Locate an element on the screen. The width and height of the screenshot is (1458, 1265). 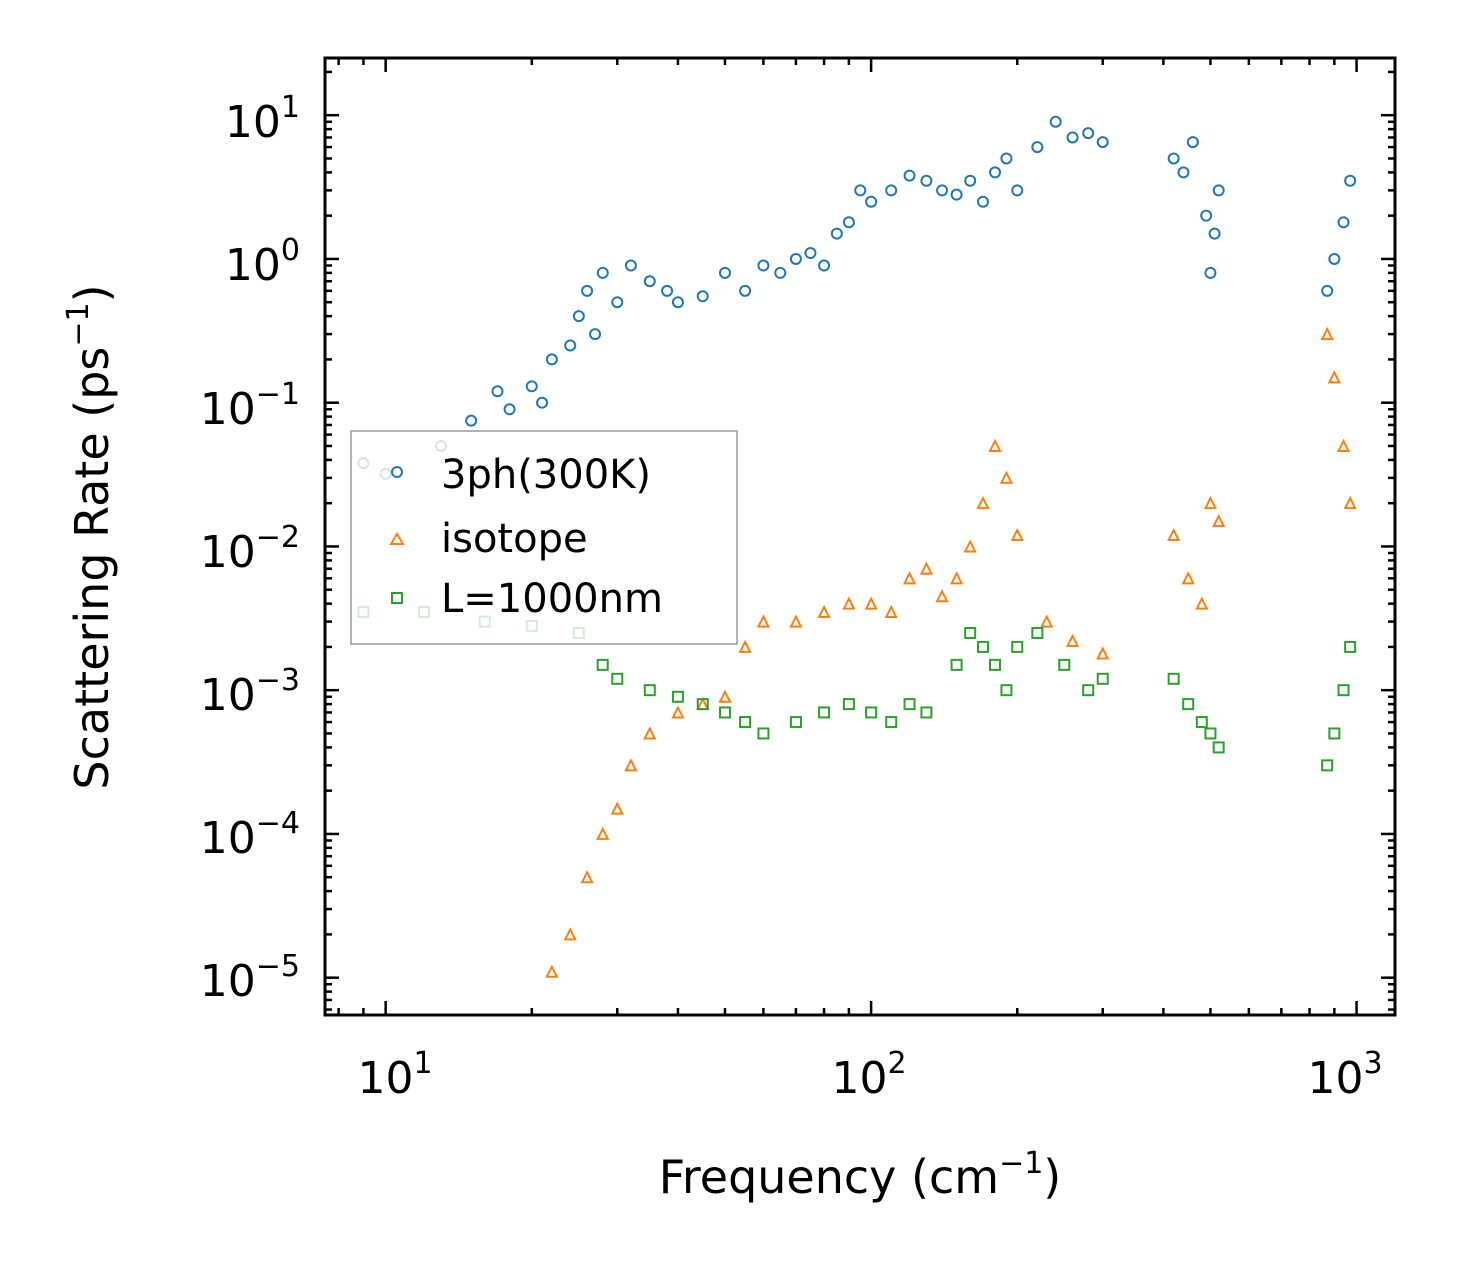
y-tick-labels: 10¹ 10⁰ 10⁻¹ 10⁻² 10⁻³ 10⁻⁴ 10⁻⁵ is located at coordinates (250, 548).